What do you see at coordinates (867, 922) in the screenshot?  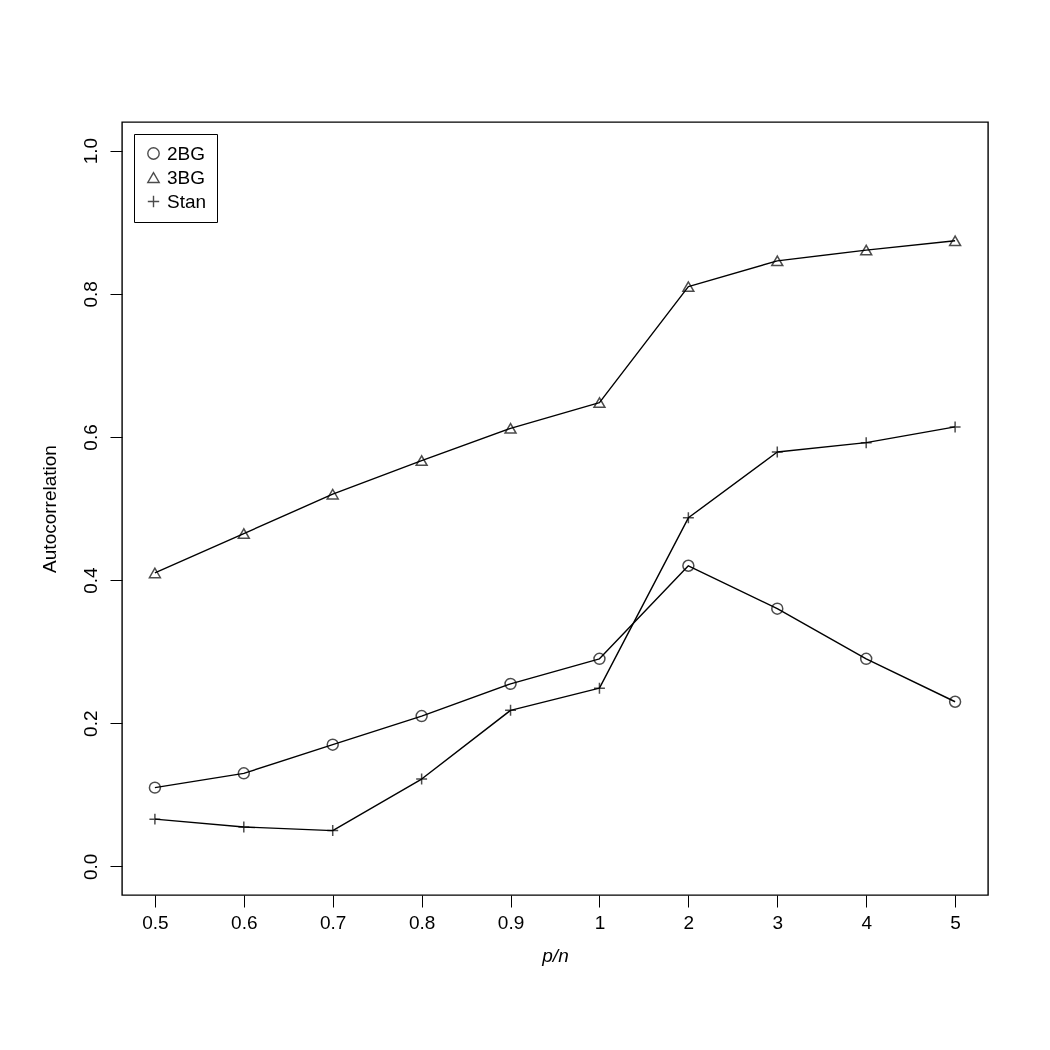 I see `x-tick-label: 4` at bounding box center [867, 922].